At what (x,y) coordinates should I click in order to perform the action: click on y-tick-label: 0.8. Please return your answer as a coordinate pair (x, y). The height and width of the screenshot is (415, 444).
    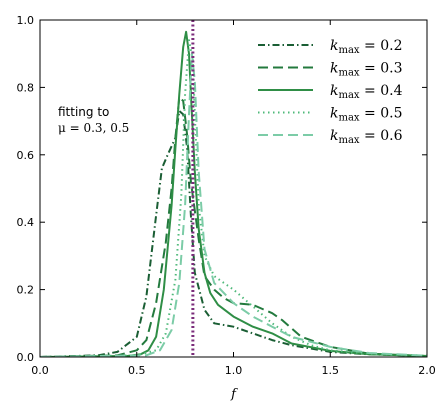
    Looking at the image, I should click on (26, 87).